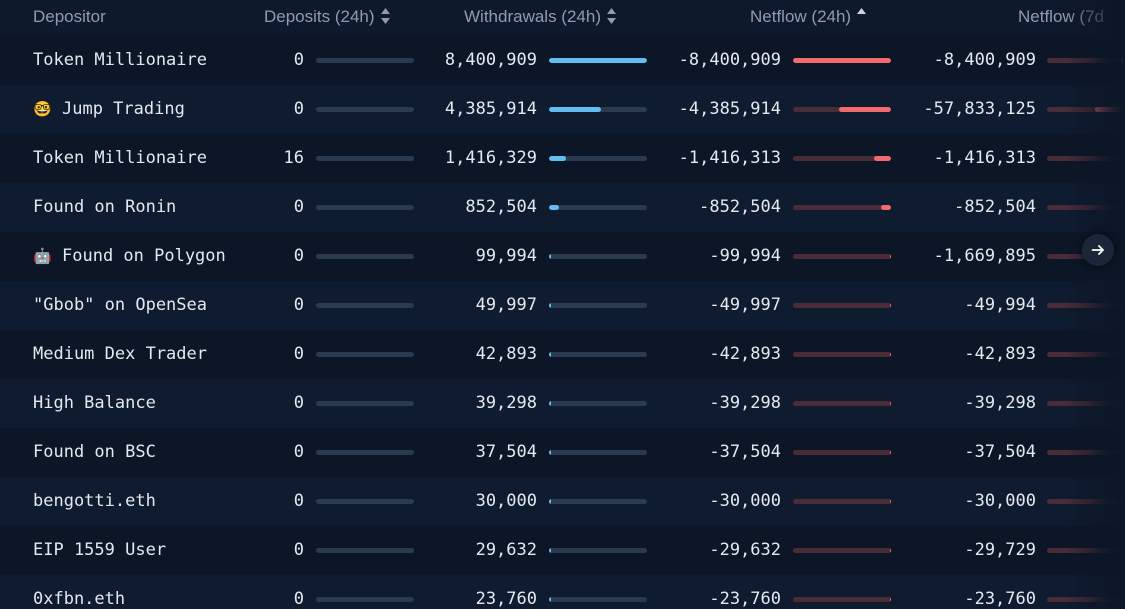 Image resolution: width=1125 pixels, height=609 pixels. I want to click on netflow-7d-value: -49,994, so click(1000, 305).